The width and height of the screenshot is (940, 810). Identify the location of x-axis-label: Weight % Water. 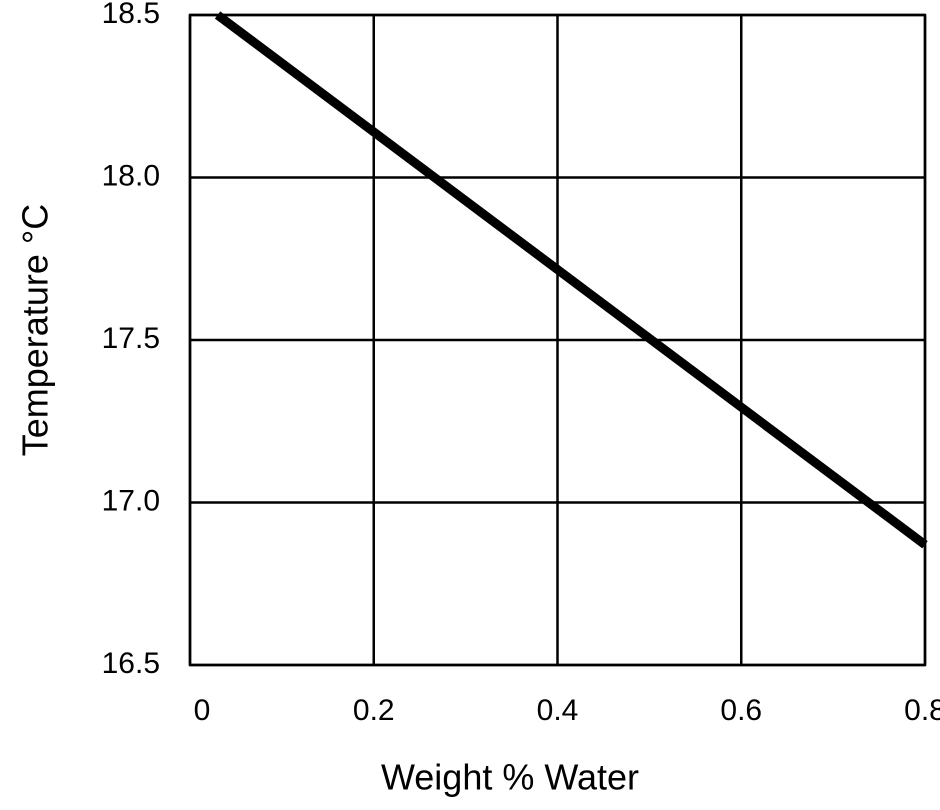
(510, 777).